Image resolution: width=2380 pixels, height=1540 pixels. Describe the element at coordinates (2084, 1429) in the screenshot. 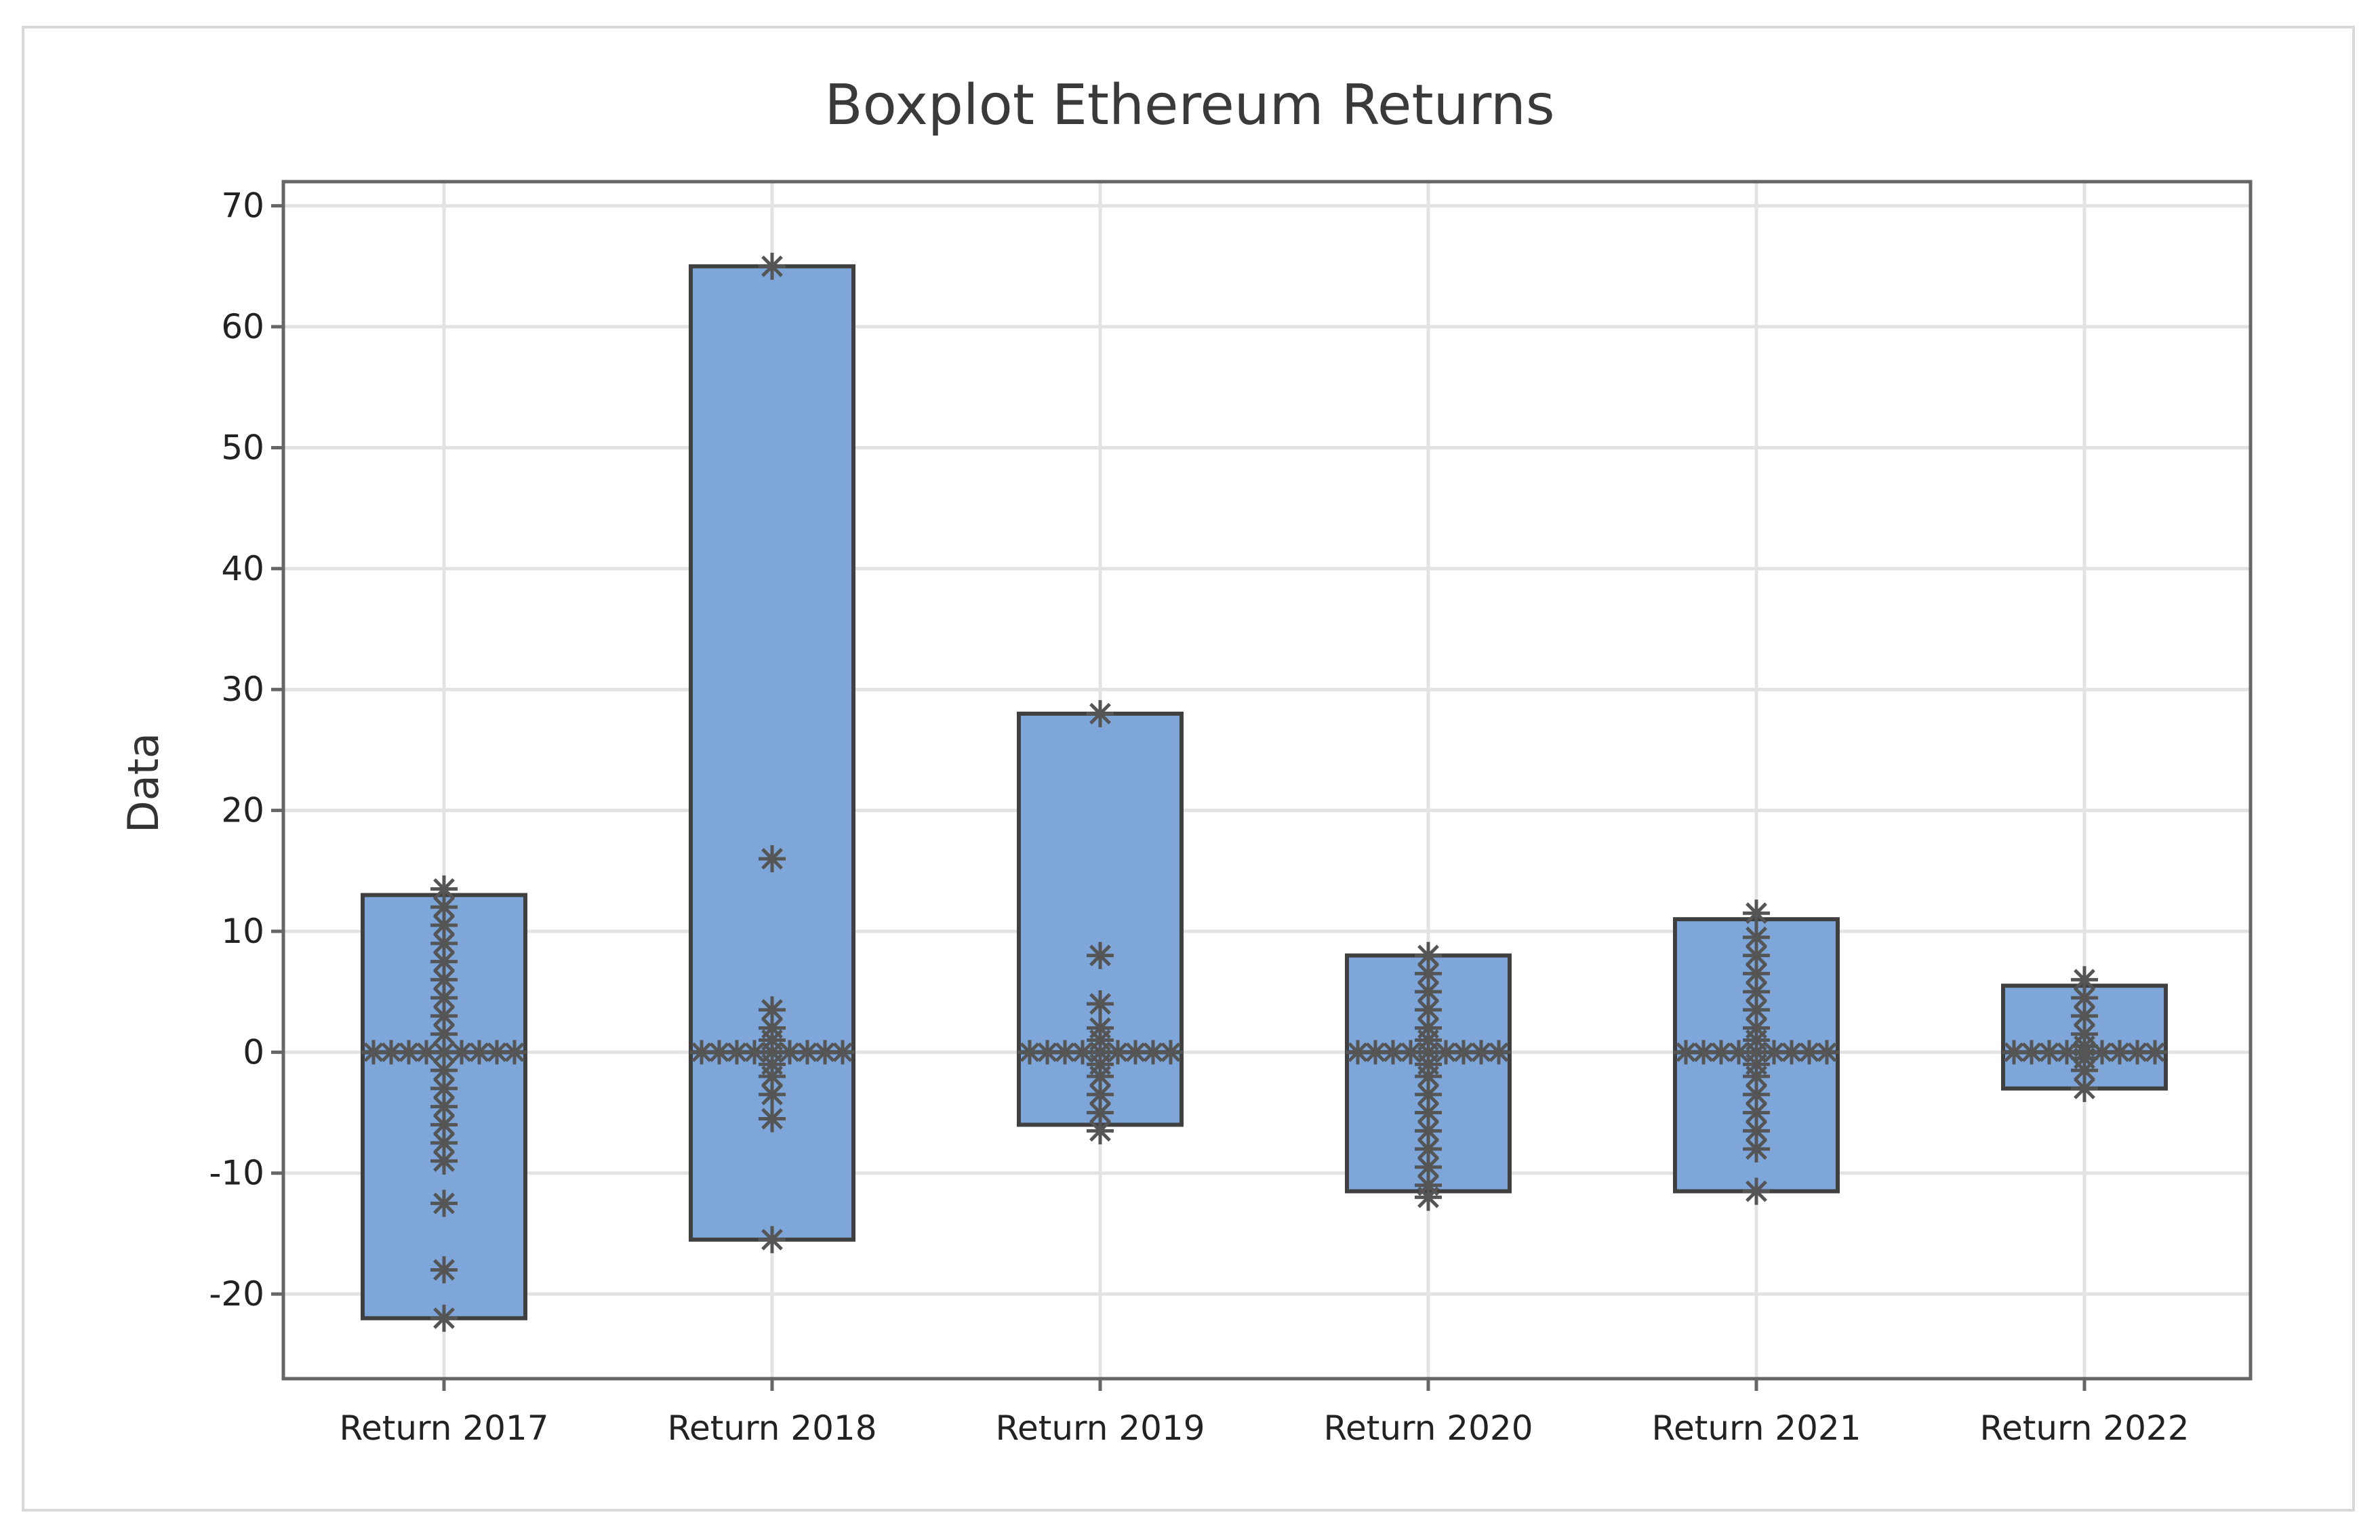

I see `x-tick-label: Return 2022` at that location.